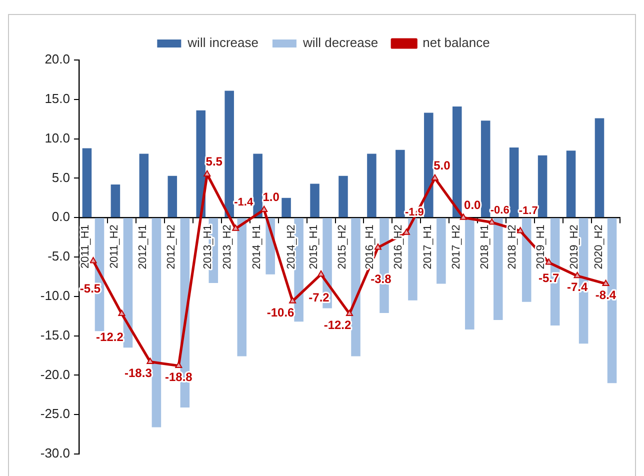 The width and height of the screenshot is (644, 476). Describe the element at coordinates (473, 205) in the screenshot. I see `data-label: 0.0` at that location.